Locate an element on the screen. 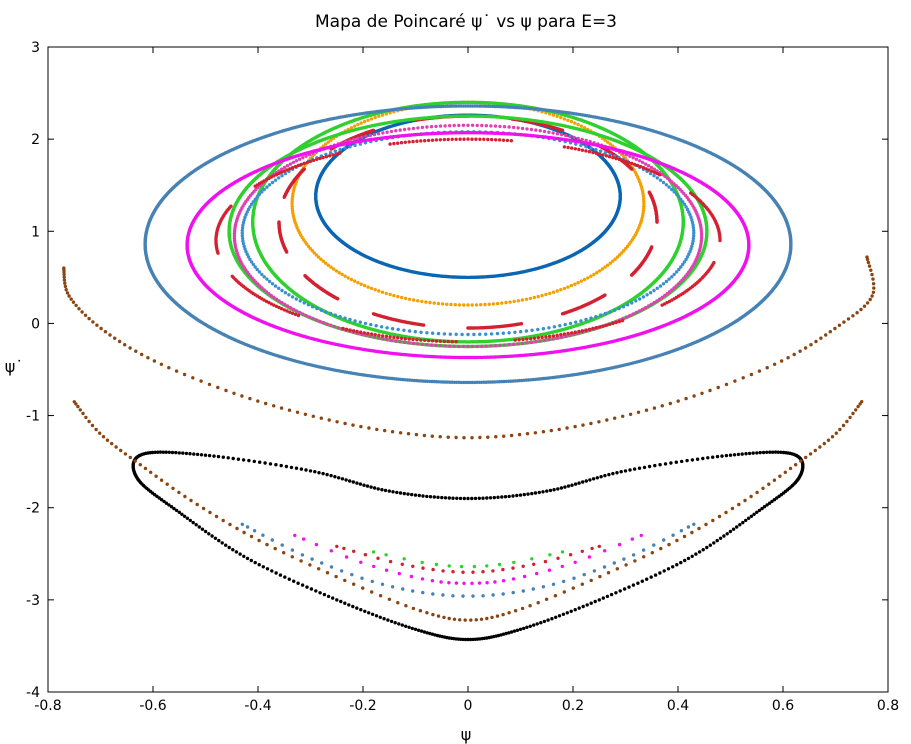 The width and height of the screenshot is (911, 744). y-tick-label: 0 is located at coordinates (35, 324).